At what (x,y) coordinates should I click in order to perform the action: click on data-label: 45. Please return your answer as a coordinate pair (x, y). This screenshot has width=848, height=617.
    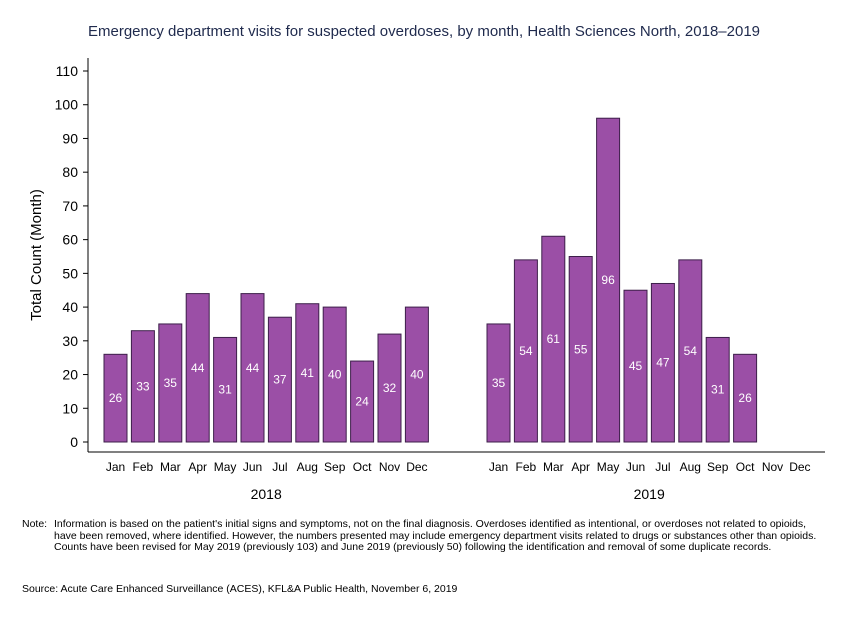
    Looking at the image, I should click on (636, 366).